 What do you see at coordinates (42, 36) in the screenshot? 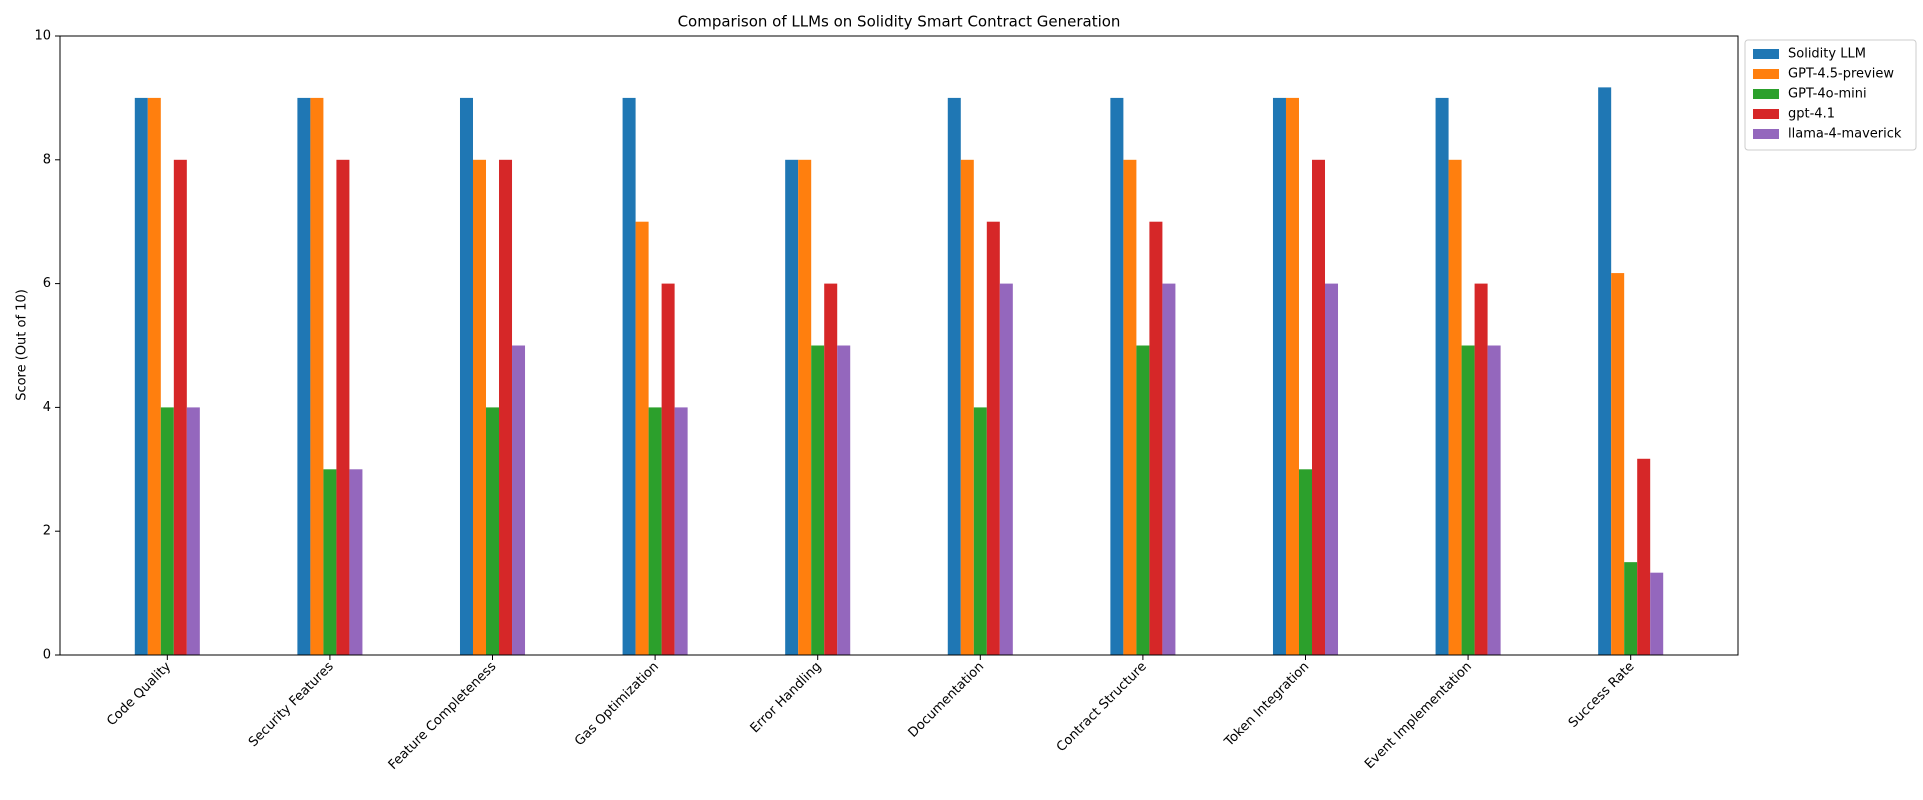
I see `y-tick-label: 10` at bounding box center [42, 36].